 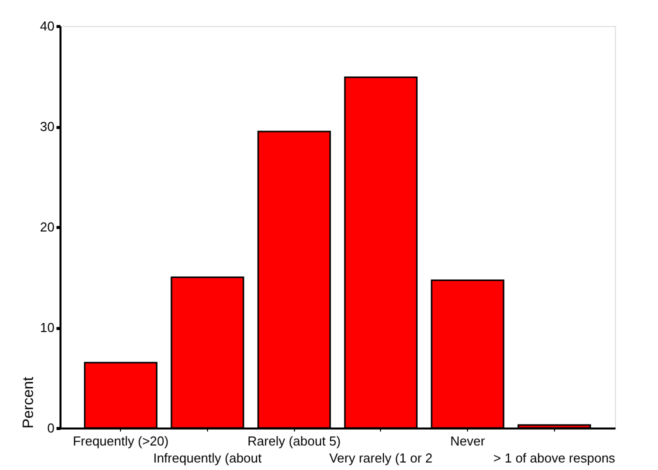 What do you see at coordinates (554, 458) in the screenshot?
I see `x-tick-label: > 1 of above respons` at bounding box center [554, 458].